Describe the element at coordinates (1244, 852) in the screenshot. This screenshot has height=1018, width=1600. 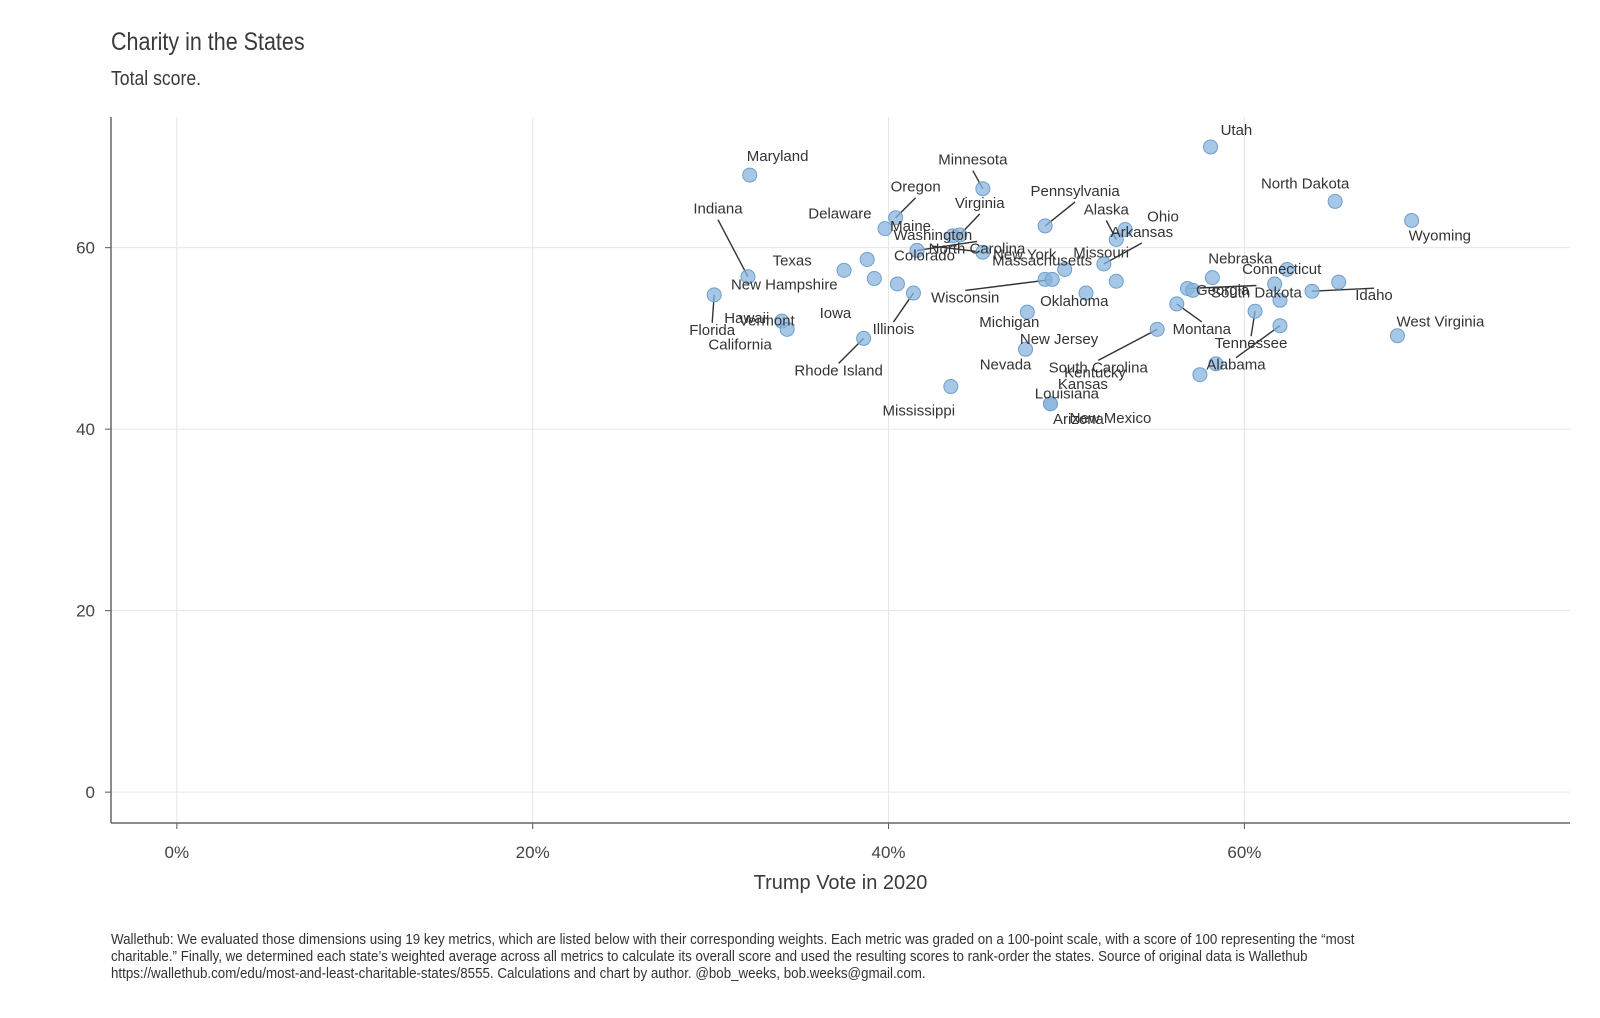
I see `x-tick-label: 60%` at that location.